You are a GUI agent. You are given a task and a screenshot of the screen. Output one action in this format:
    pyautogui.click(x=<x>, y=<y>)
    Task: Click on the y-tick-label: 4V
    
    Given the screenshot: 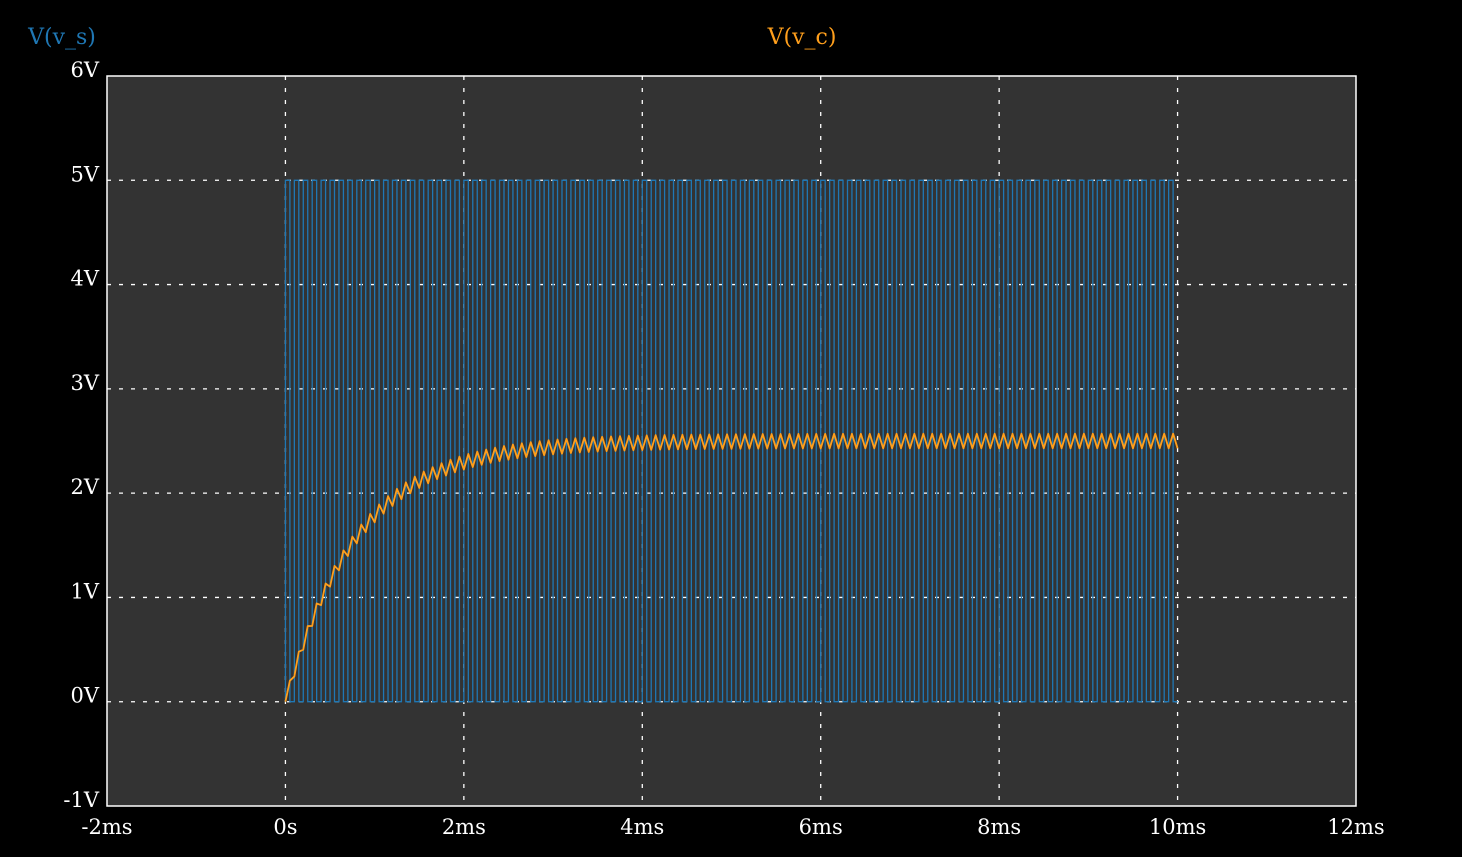 What is the action you would take?
    pyautogui.click(x=84, y=279)
    